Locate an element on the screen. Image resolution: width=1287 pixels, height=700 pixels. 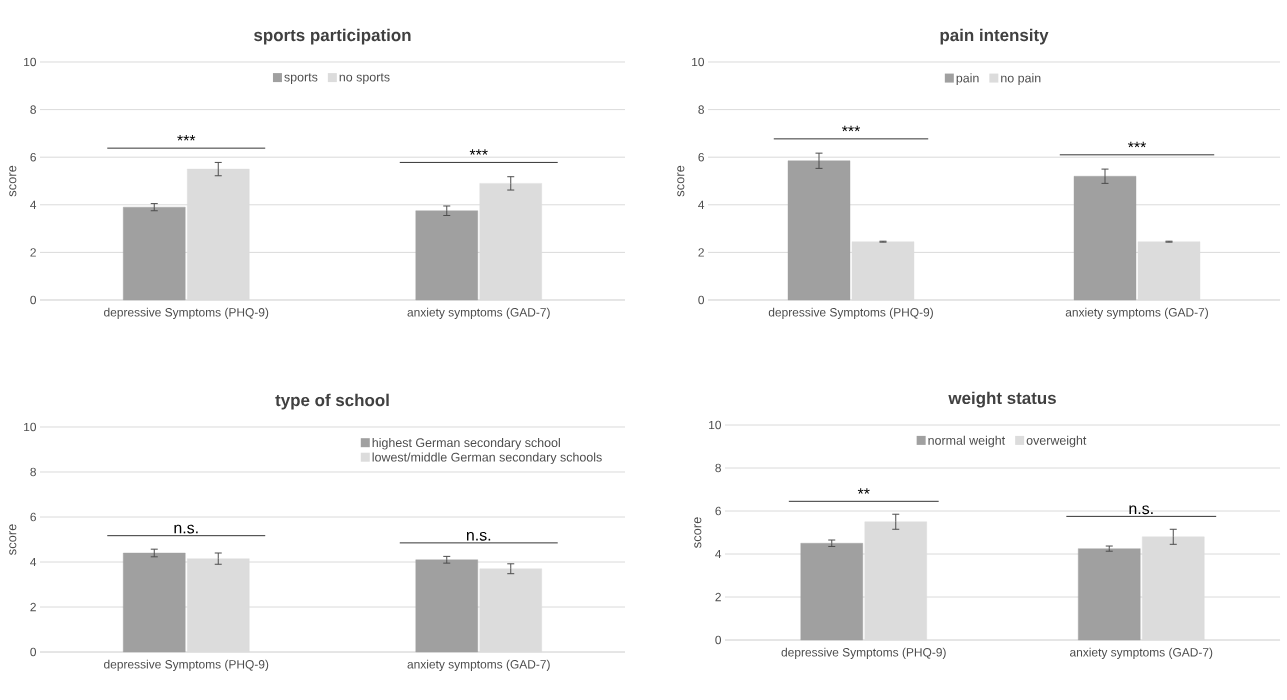
legend-label: normal weight is located at coordinates (967, 441).